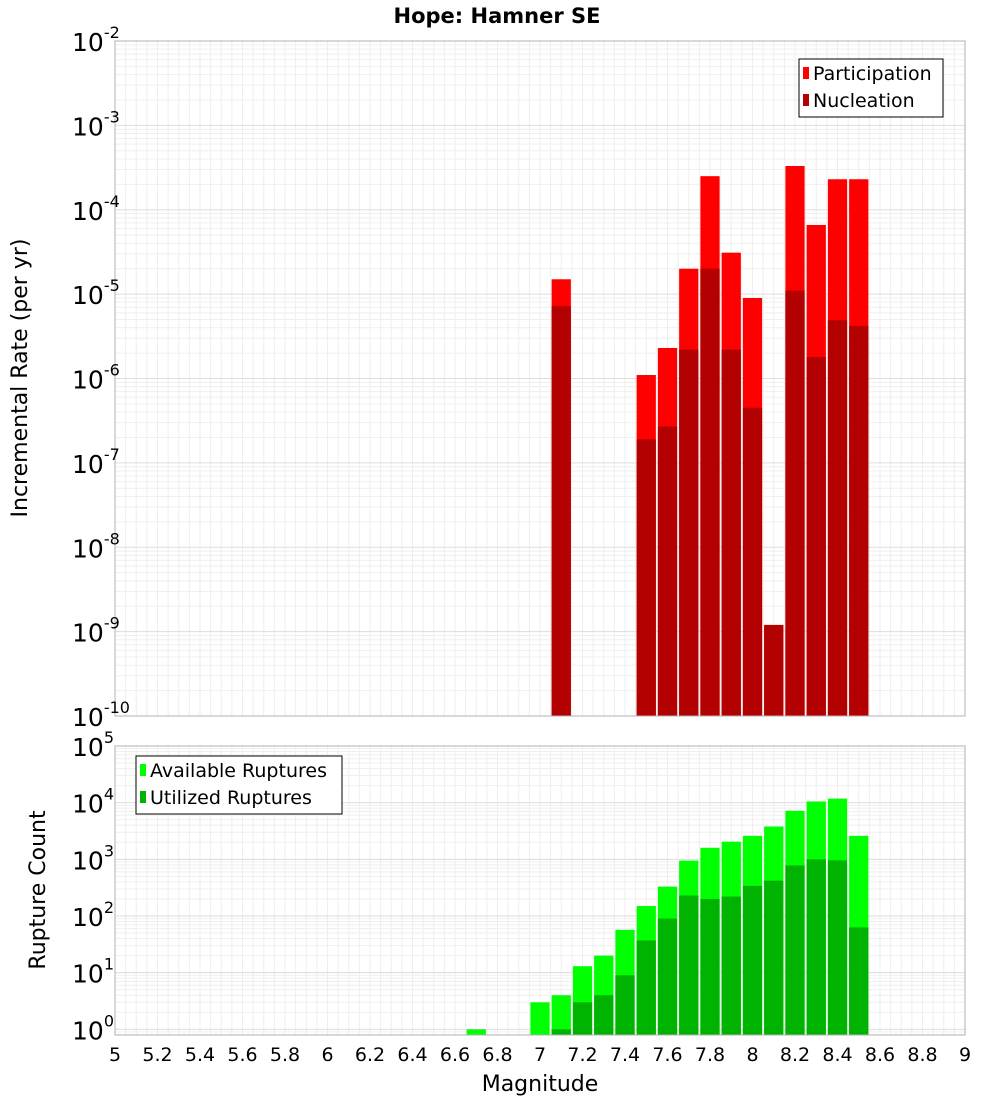 This screenshot has width=1000, height=1104. I want to click on x-tick-label: 7.4, so click(625, 1055).